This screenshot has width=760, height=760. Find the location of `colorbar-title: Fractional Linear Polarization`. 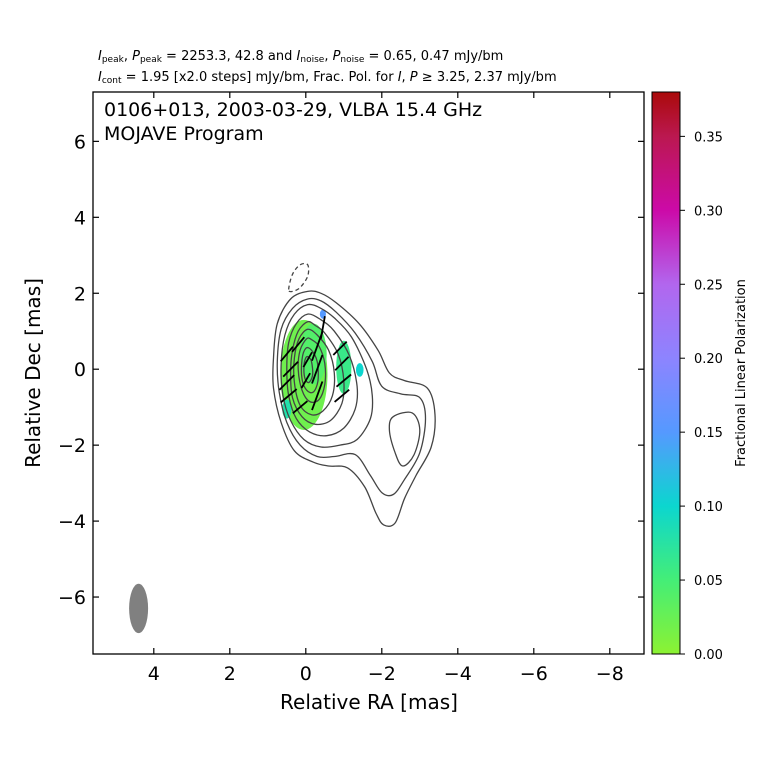

colorbar-title: Fractional Linear Polarization is located at coordinates (741, 373).